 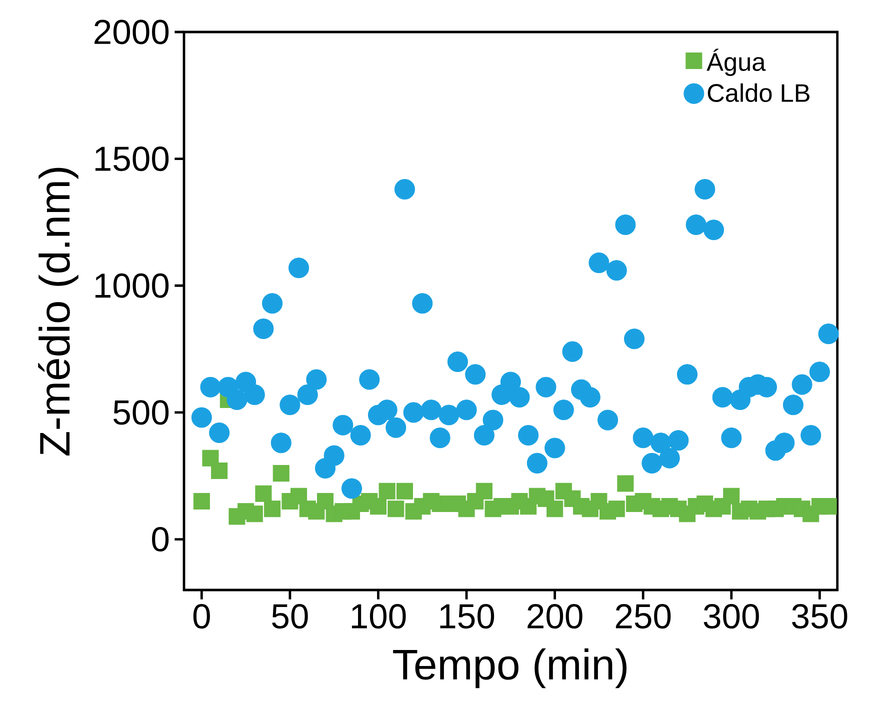 I want to click on legend-label: Caldo LB, so click(x=759, y=92).